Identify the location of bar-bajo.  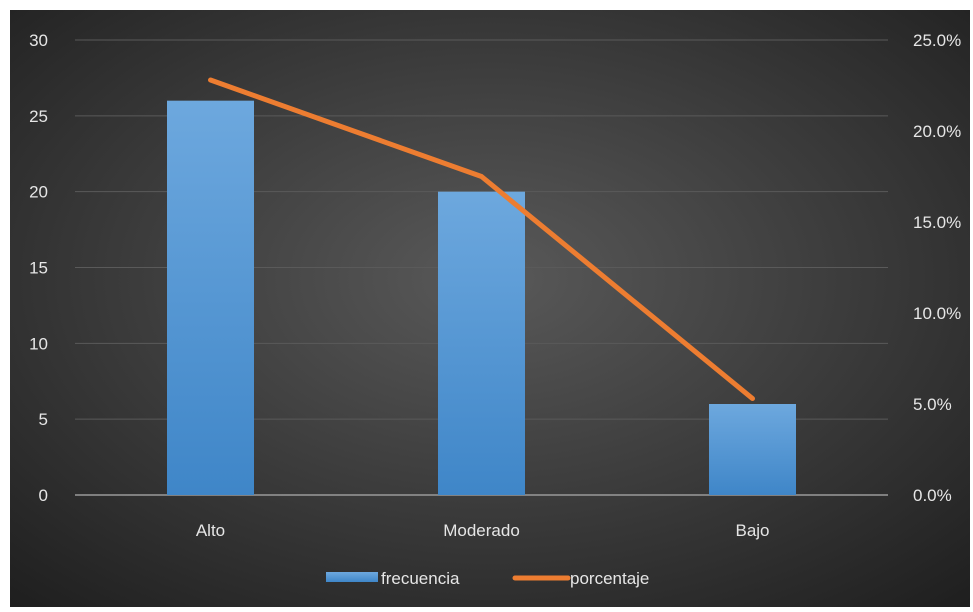
(752, 449).